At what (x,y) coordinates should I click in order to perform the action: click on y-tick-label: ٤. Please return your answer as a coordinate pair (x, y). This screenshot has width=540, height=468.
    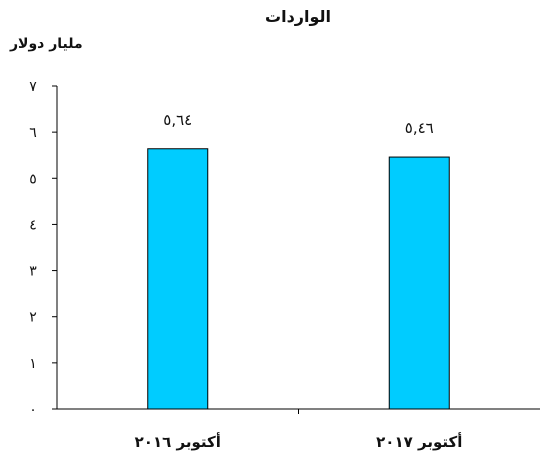
    Looking at the image, I should click on (33, 225).